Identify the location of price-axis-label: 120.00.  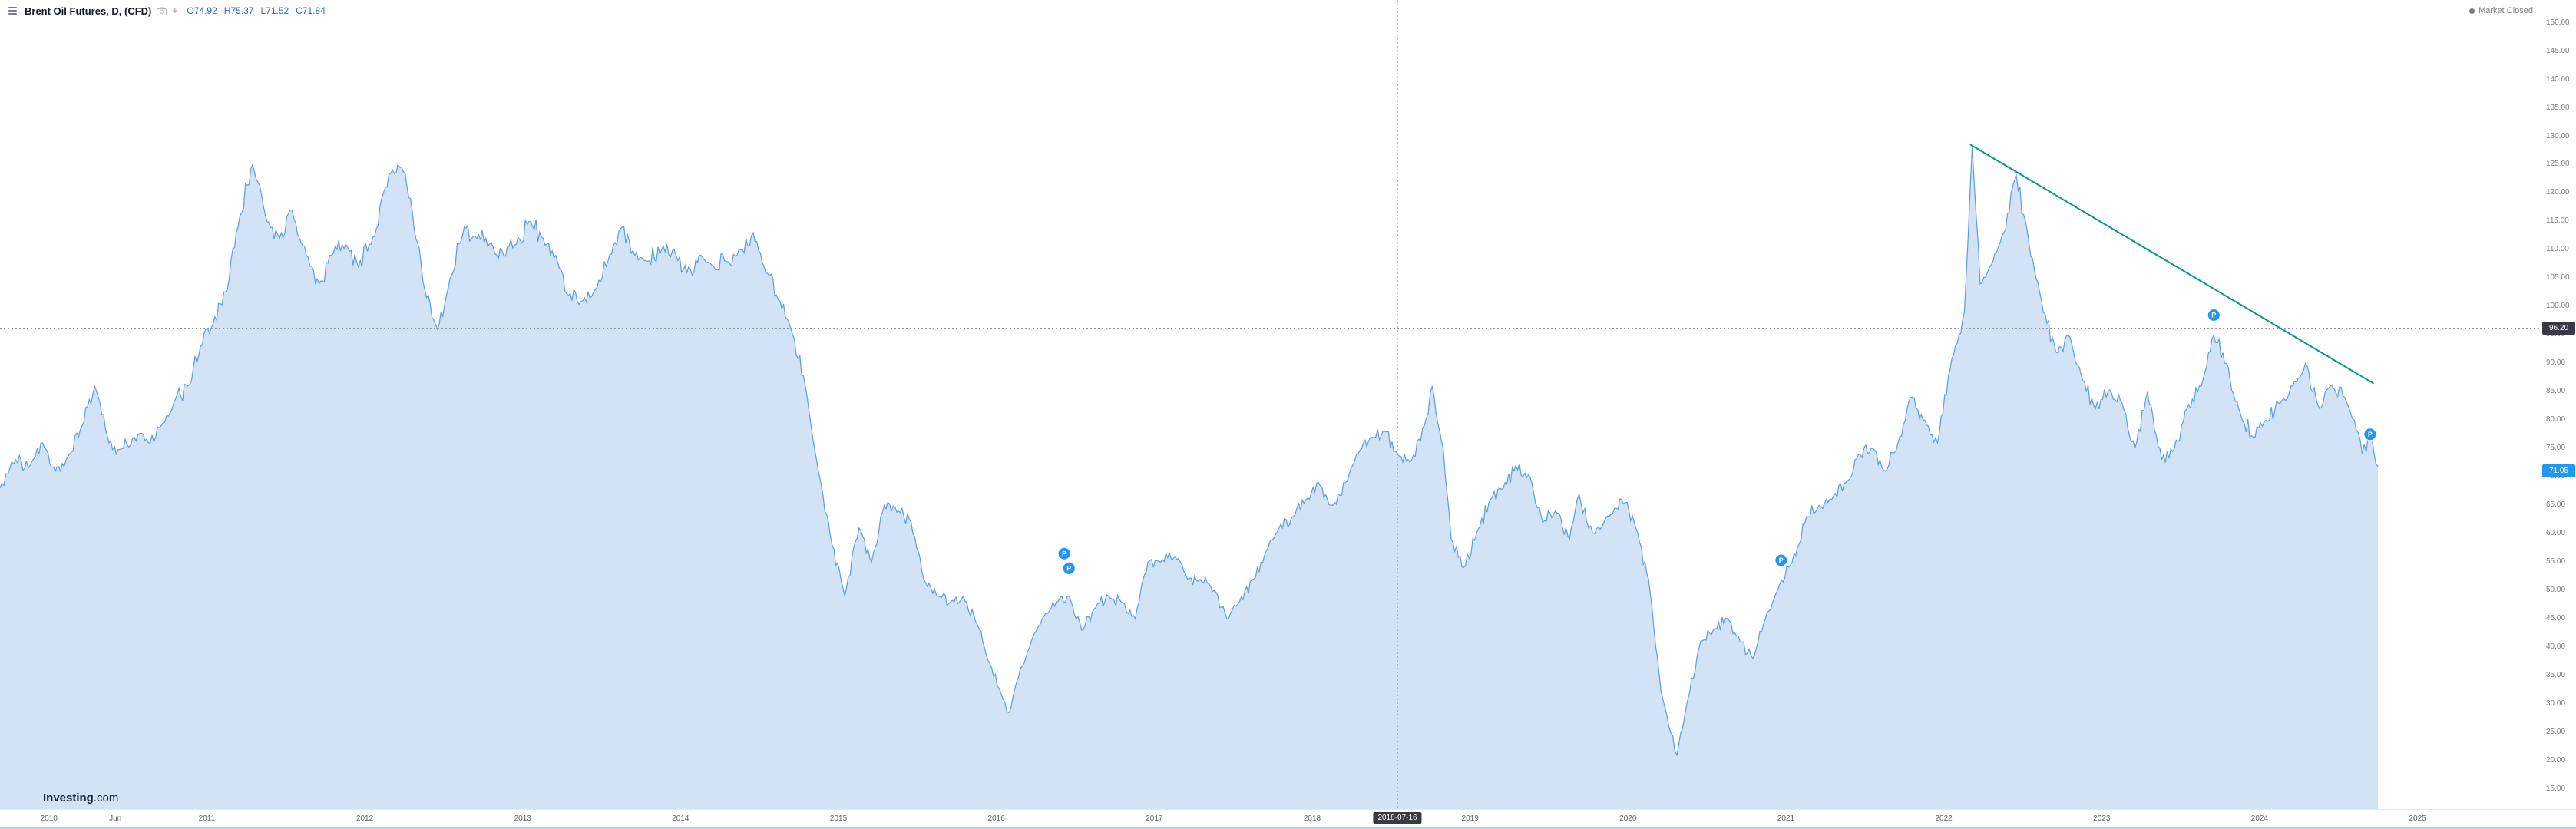
(2558, 192).